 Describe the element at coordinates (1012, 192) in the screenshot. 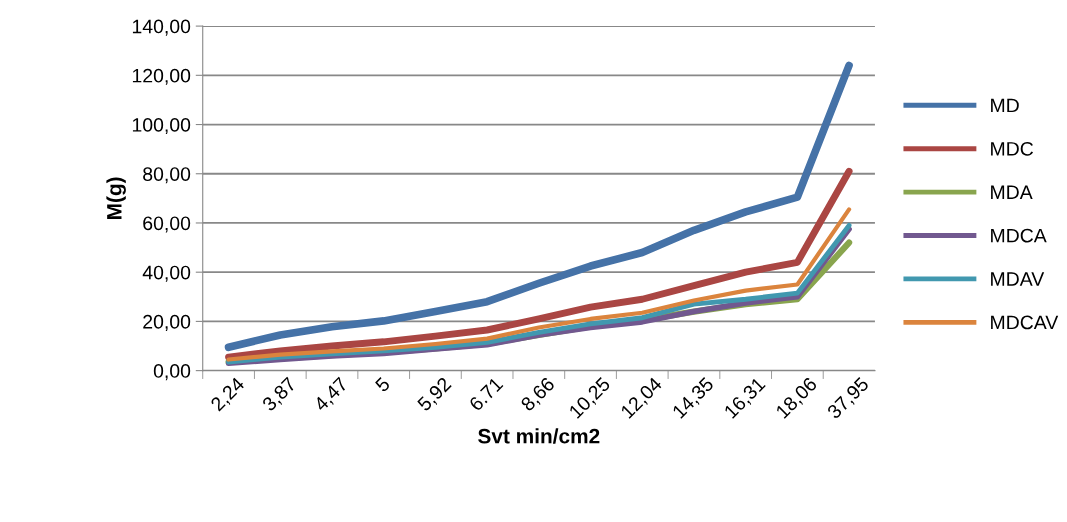

I see `legend-label: MDA` at that location.